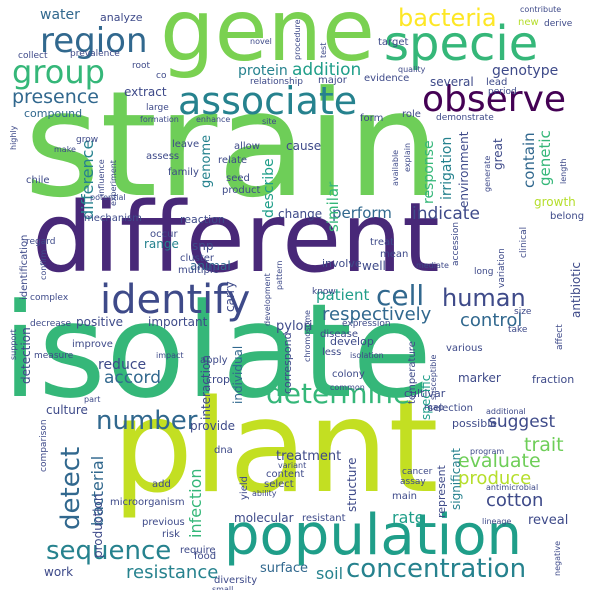 The width and height of the screenshot is (590, 590). Describe the element at coordinates (304, 146) in the screenshot. I see `word-cause: cause` at that location.